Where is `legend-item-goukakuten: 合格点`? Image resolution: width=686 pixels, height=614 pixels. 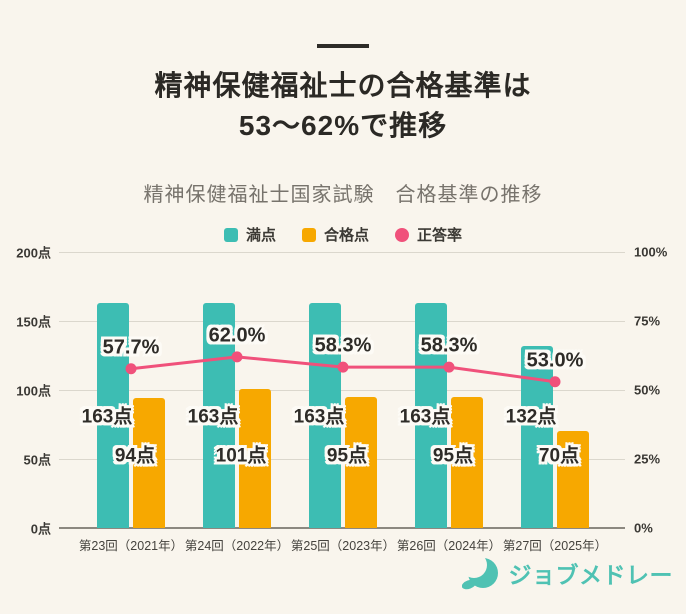 legend-item-goukakuten: 合格点 is located at coordinates (335, 234).